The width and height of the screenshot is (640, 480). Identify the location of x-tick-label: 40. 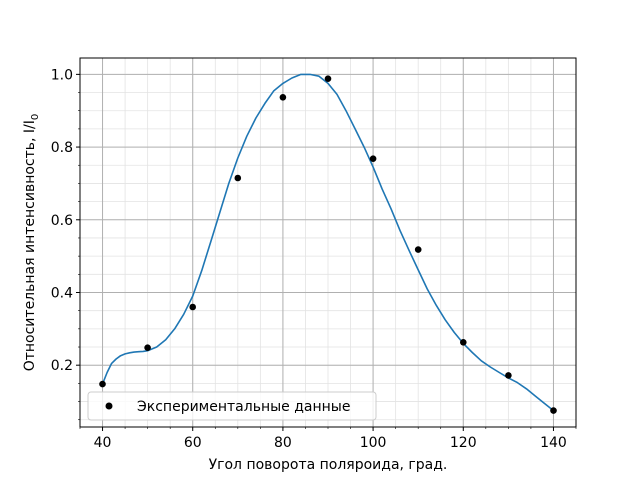
(103, 443).